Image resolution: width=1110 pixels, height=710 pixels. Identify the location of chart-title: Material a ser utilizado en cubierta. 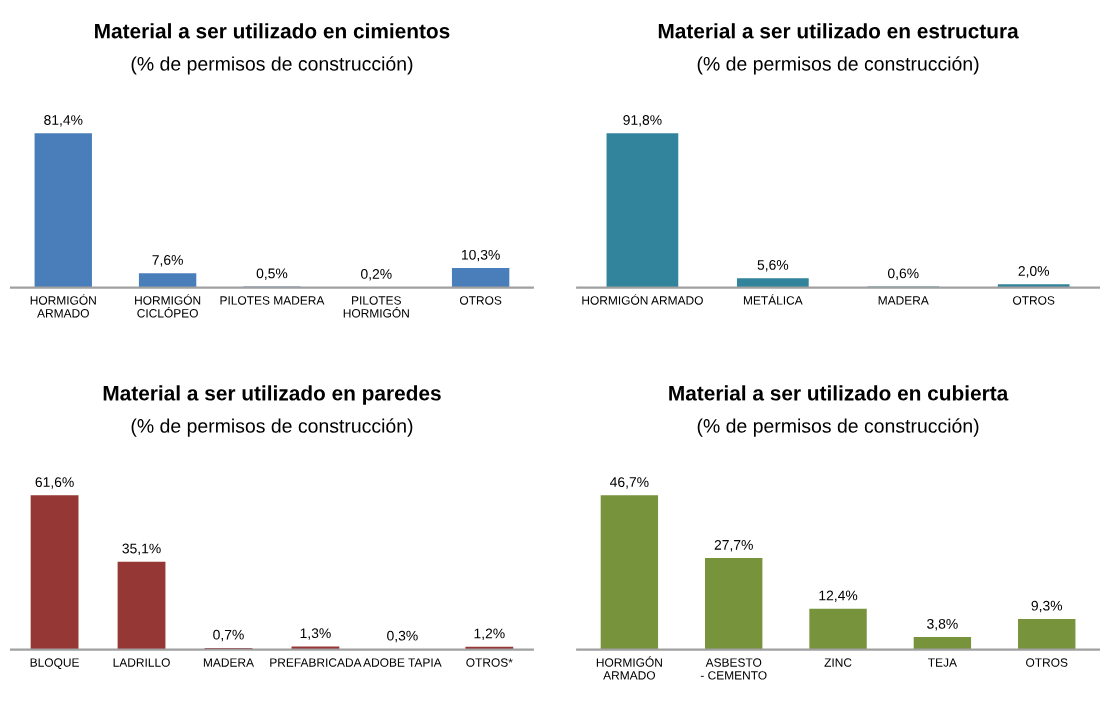
(839, 393).